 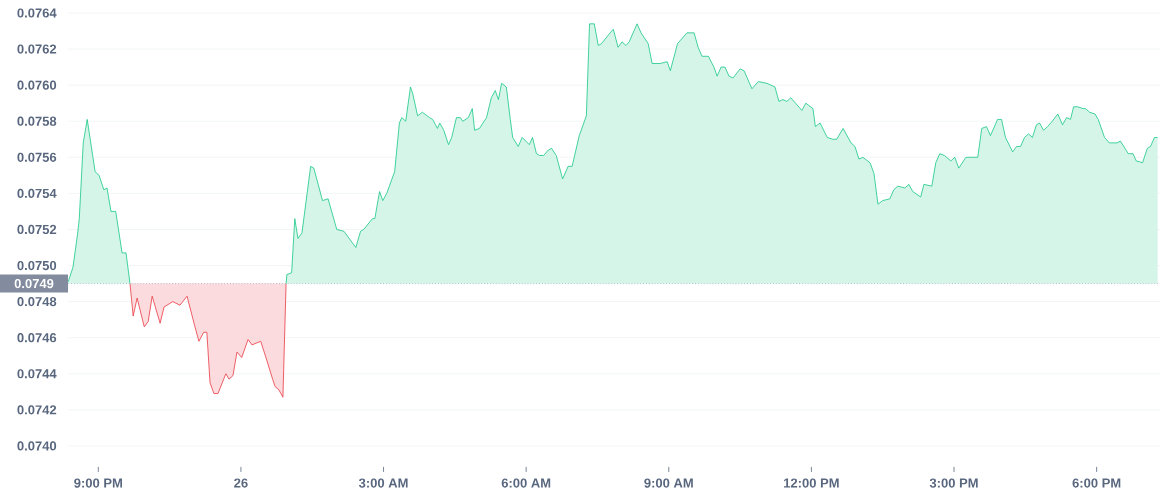 I want to click on y-tick-label: 0.0756, so click(x=37, y=157).